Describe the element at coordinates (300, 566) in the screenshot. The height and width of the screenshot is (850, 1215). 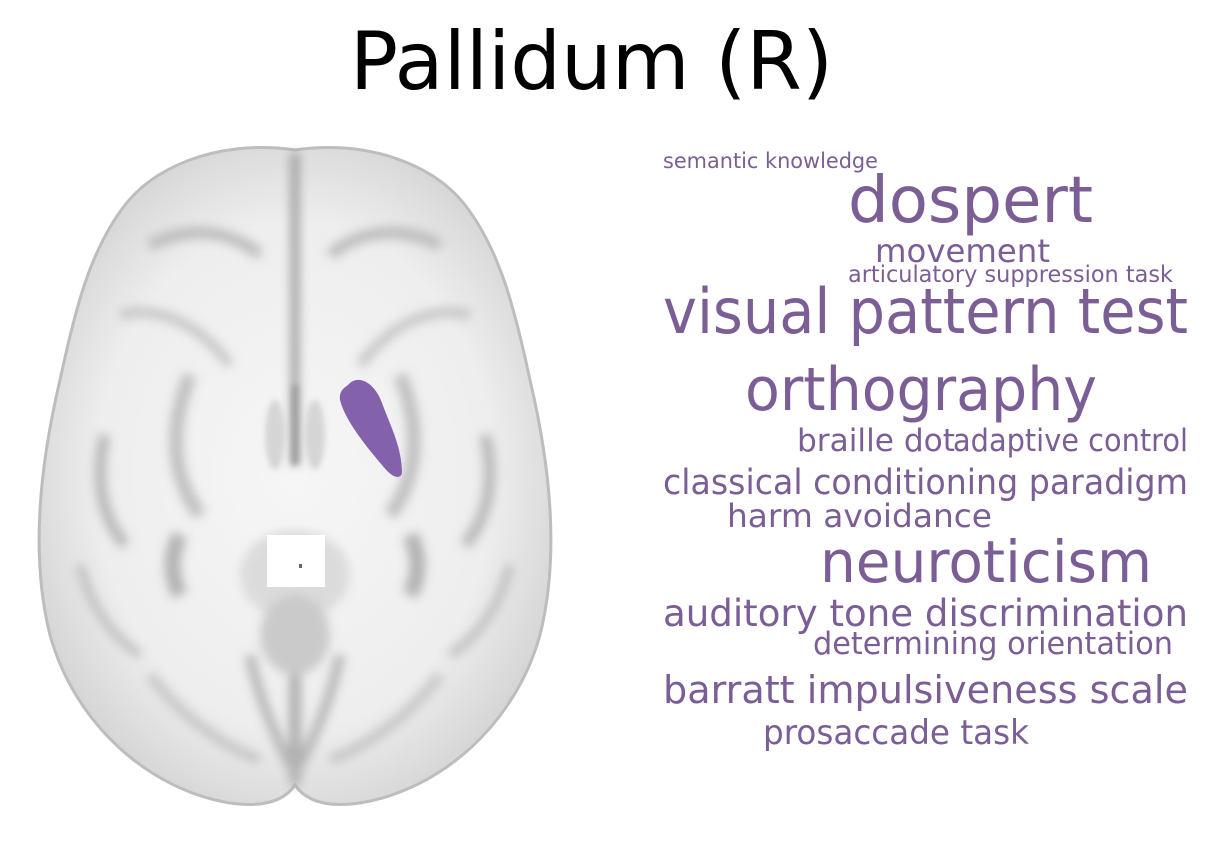
I see `slice-marker-dot` at that location.